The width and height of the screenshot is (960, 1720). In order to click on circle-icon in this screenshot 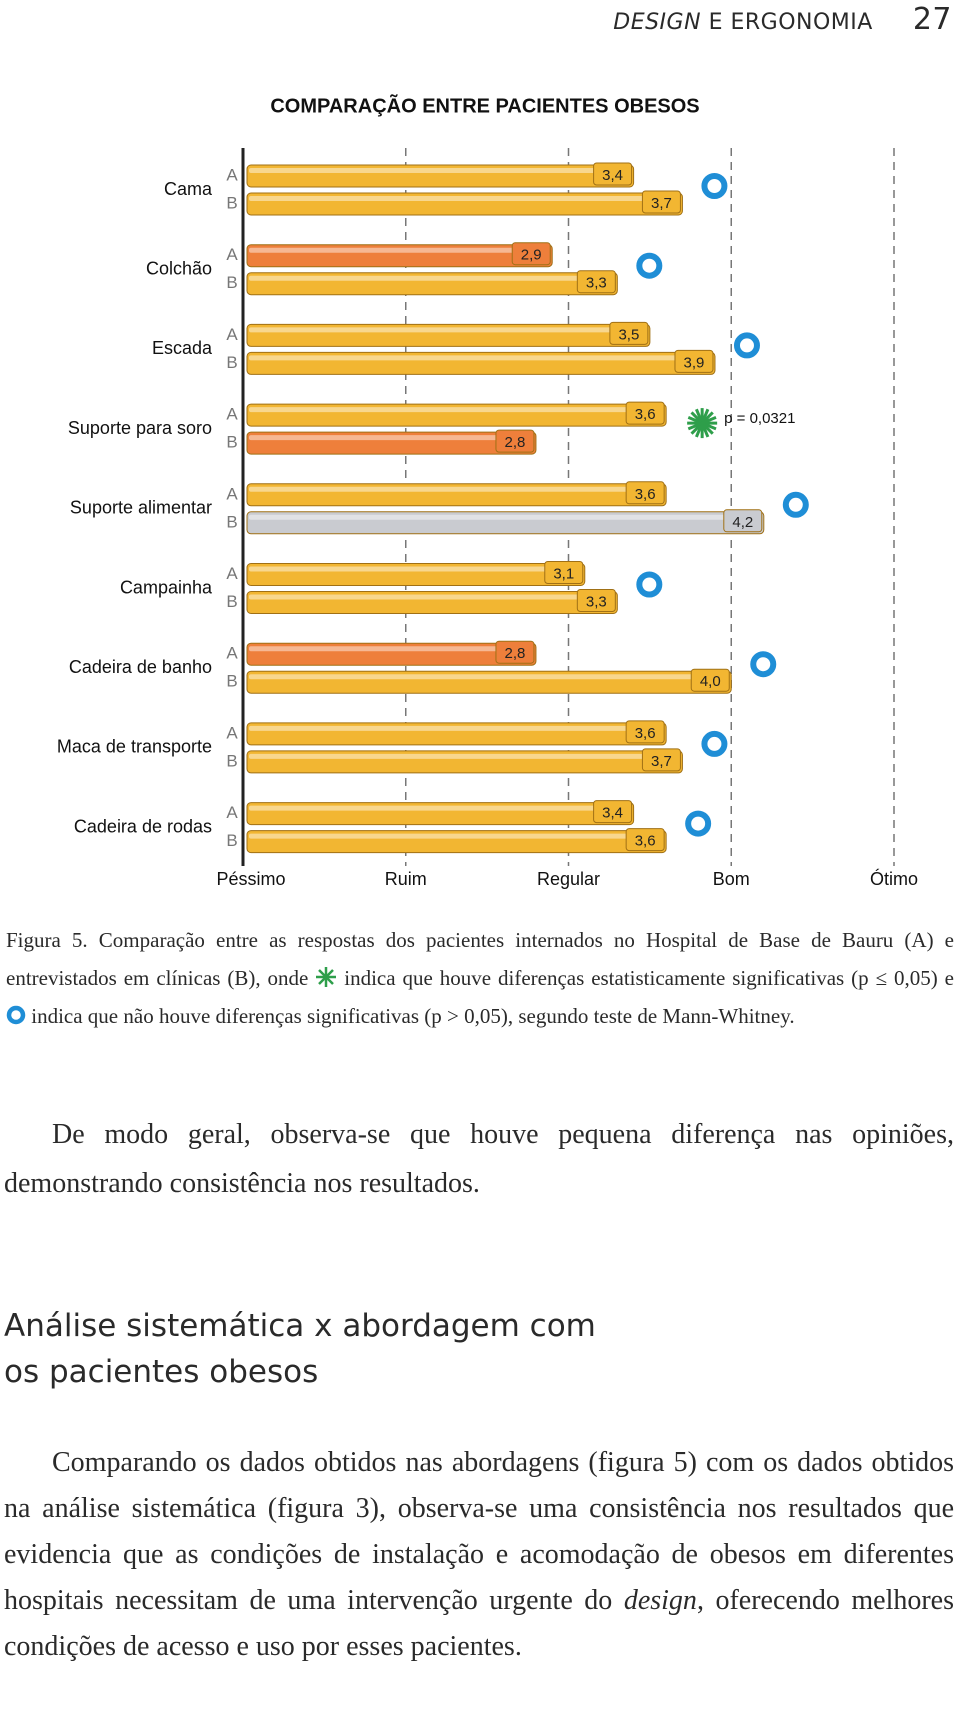, I will do `click(16, 1015)`.